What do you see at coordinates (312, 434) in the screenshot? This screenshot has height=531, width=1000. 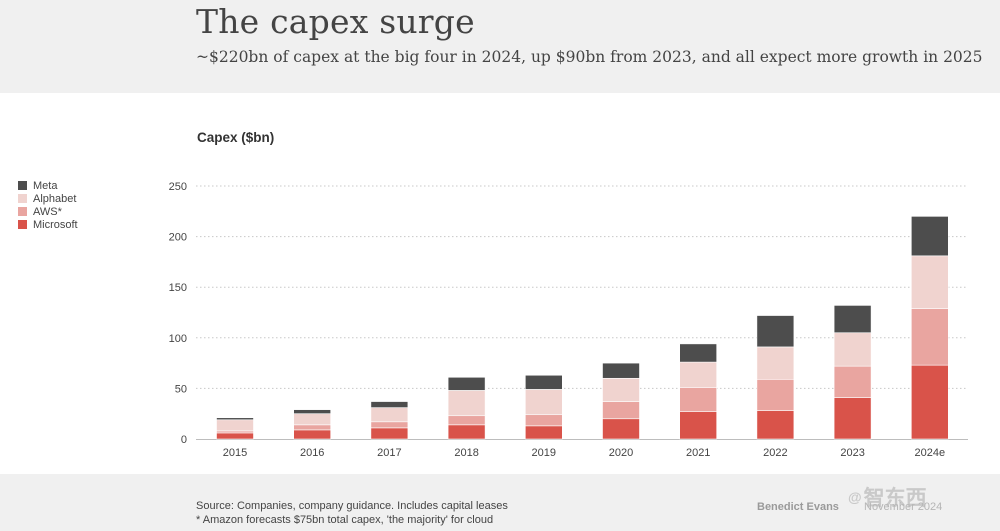 I see `bar-microsoft-2016` at bounding box center [312, 434].